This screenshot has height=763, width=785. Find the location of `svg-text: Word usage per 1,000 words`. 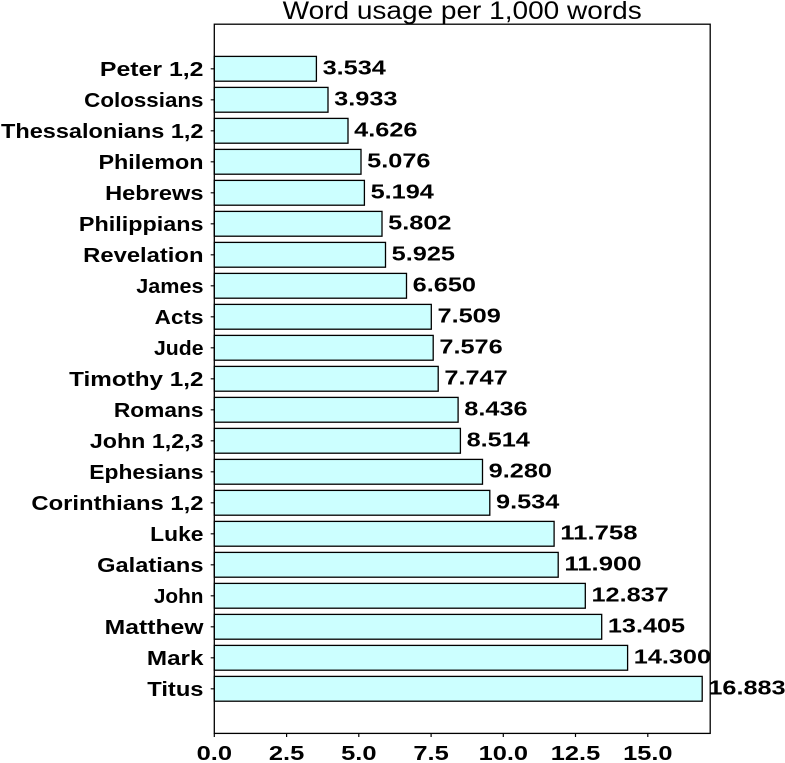

svg-text: Word usage per 1,000 words is located at coordinates (462, 12).